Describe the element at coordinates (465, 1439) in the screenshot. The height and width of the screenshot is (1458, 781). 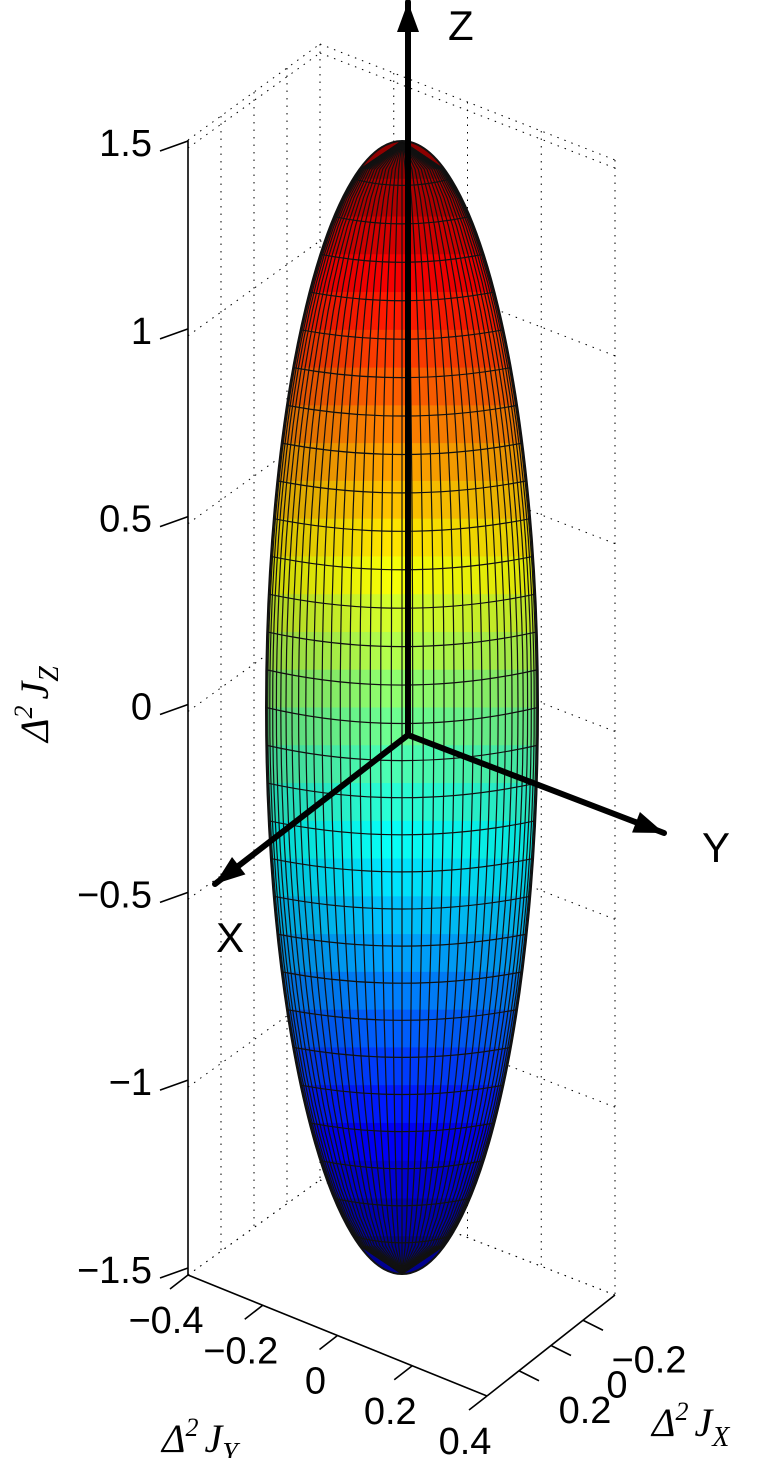
I see `y-tick-label: 0.4` at that location.